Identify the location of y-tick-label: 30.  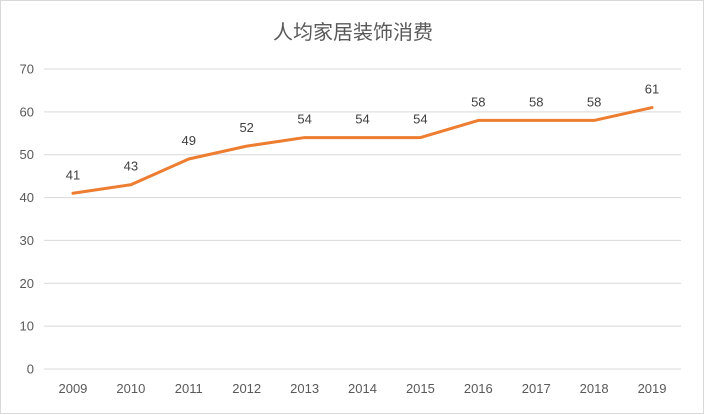
(27, 240).